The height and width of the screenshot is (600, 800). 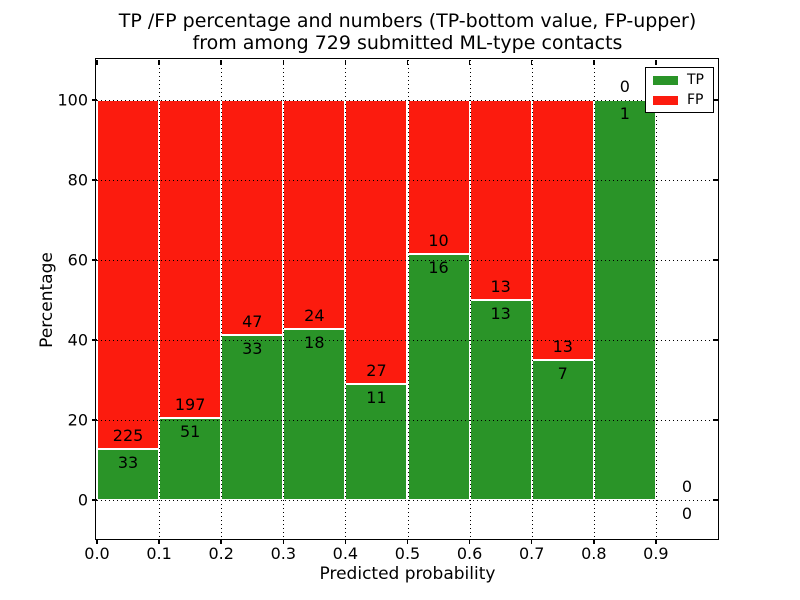 What do you see at coordinates (77, 260) in the screenshot?
I see `y-tick-label: 60` at bounding box center [77, 260].